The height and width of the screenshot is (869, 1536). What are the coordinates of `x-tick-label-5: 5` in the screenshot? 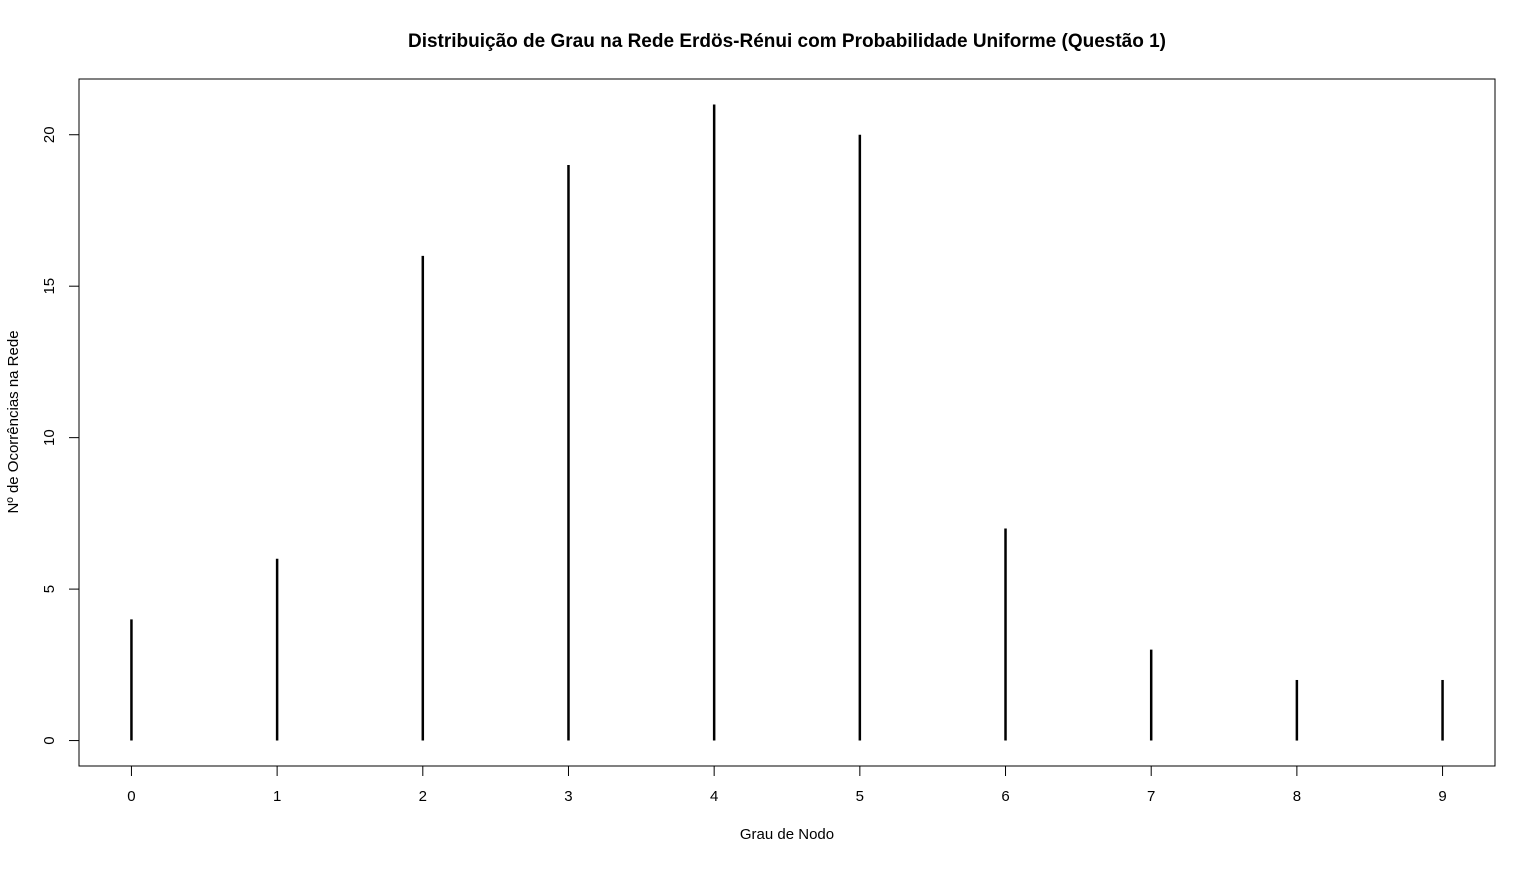 It's located at (860, 796).